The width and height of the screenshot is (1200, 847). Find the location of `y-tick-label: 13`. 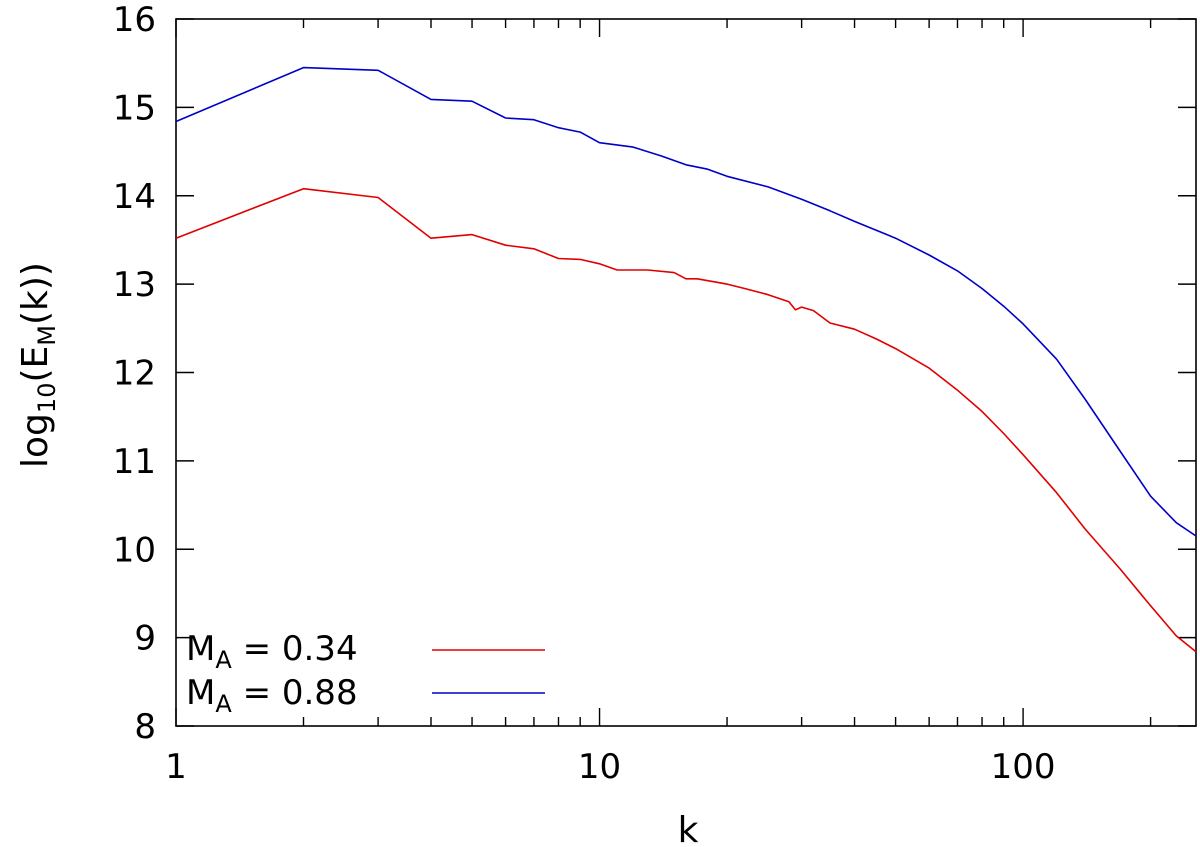

y-tick-label: 13 is located at coordinates (134, 285).